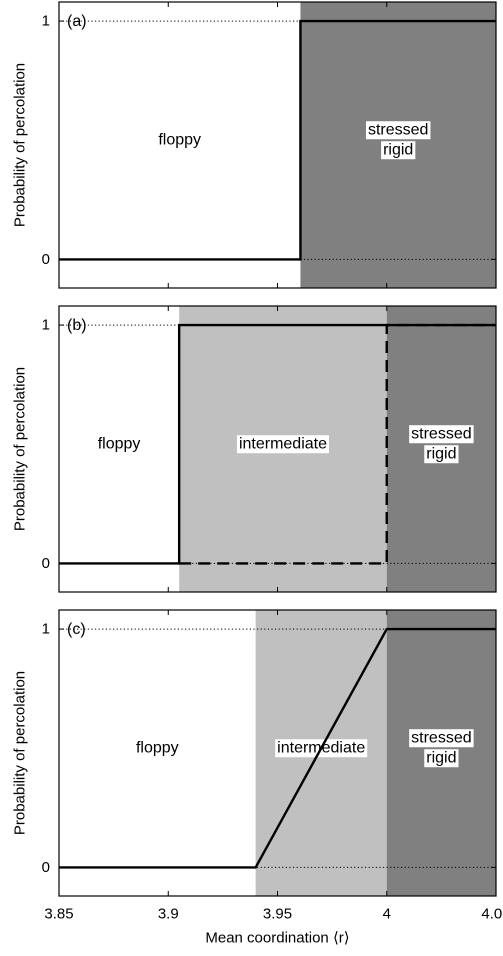 This screenshot has height=956, width=503. Describe the element at coordinates (387, 914) in the screenshot. I see `x-tick-label: 4` at that location.